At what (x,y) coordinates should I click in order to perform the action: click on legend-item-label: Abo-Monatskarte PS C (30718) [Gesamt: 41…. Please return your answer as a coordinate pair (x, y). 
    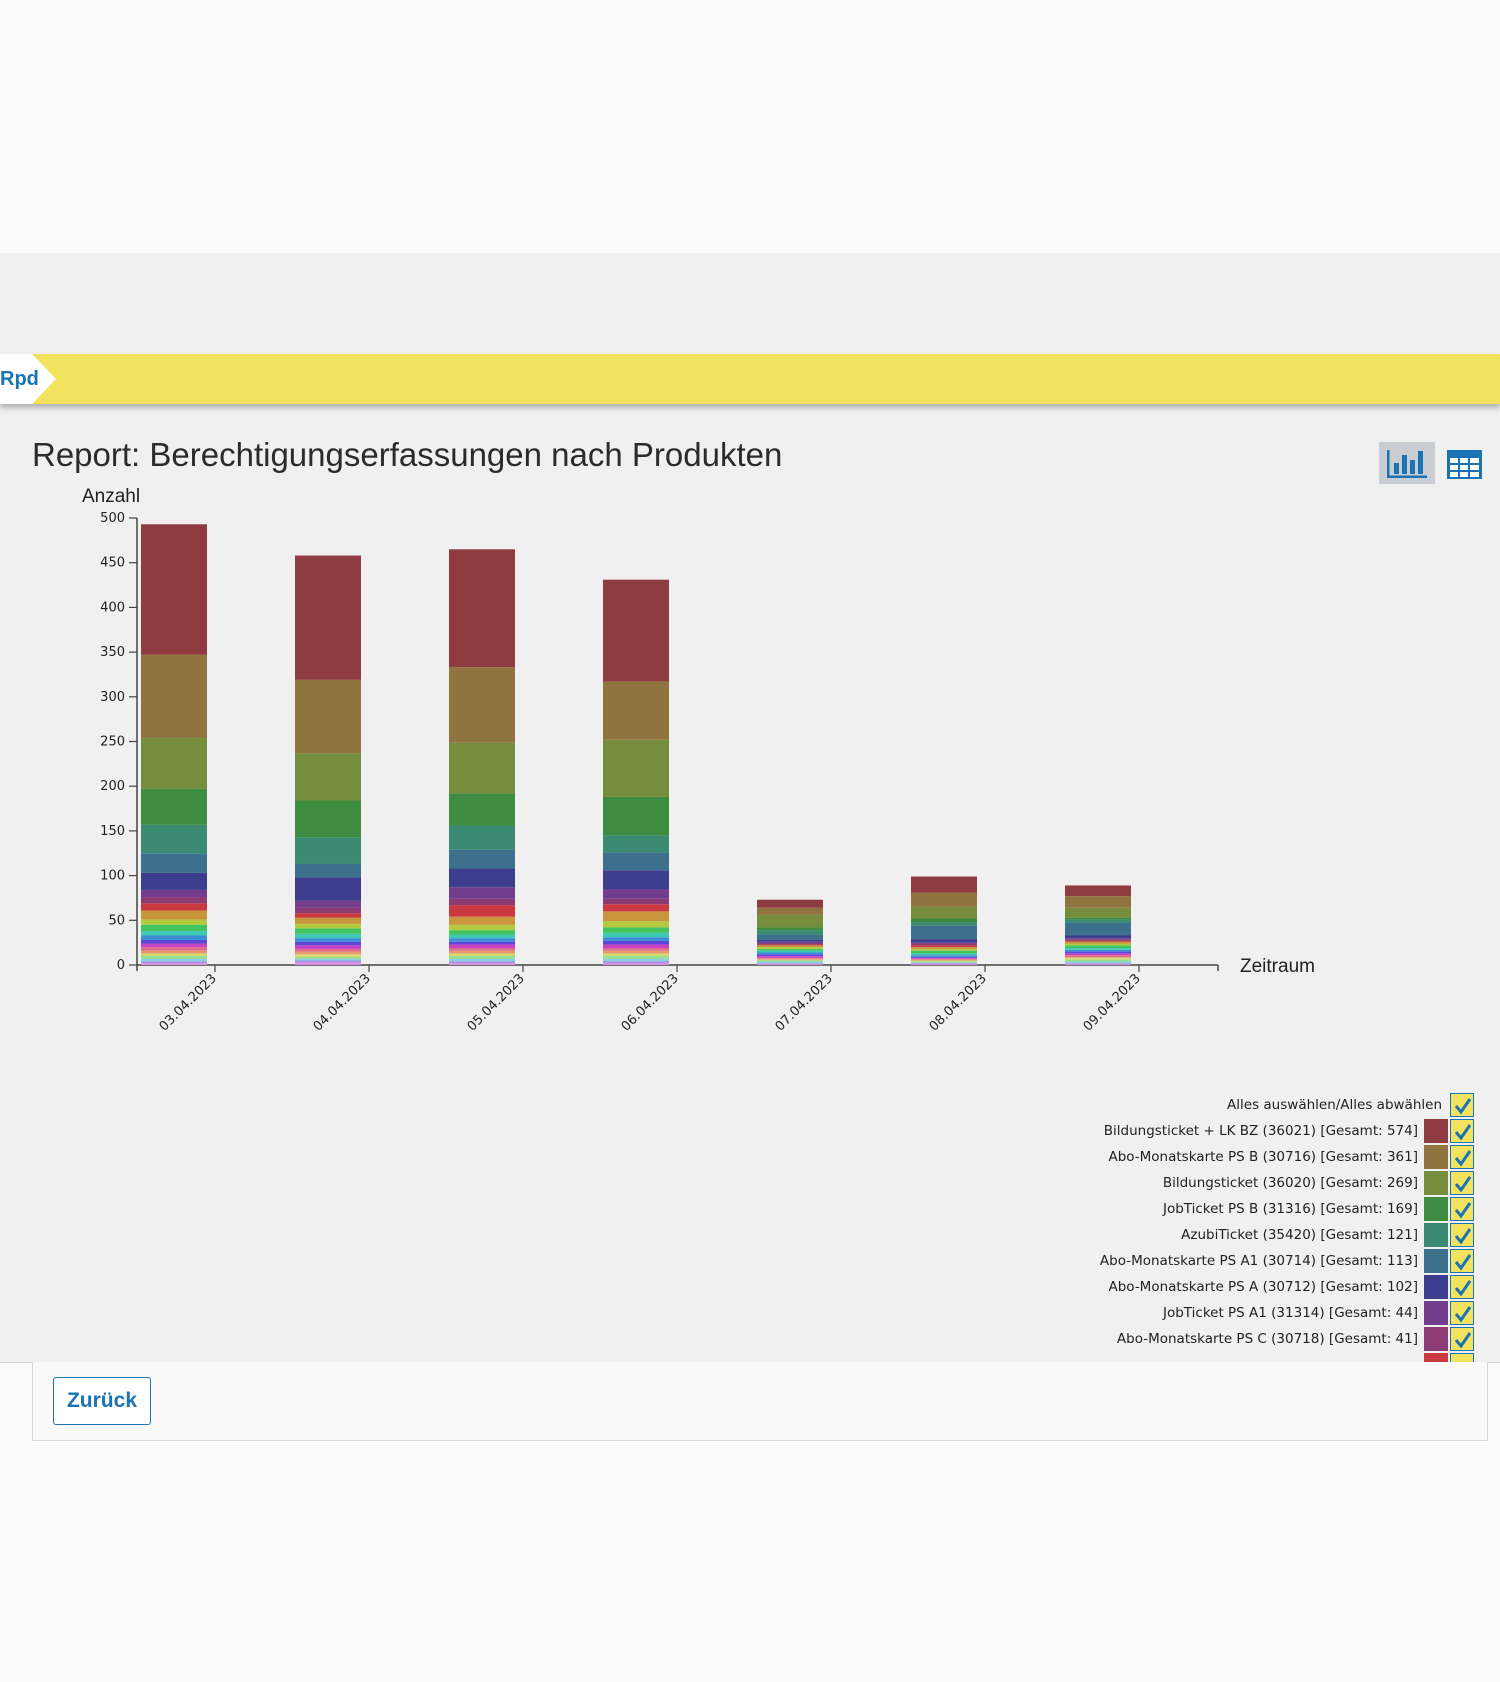
    Looking at the image, I should click on (1267, 1339).